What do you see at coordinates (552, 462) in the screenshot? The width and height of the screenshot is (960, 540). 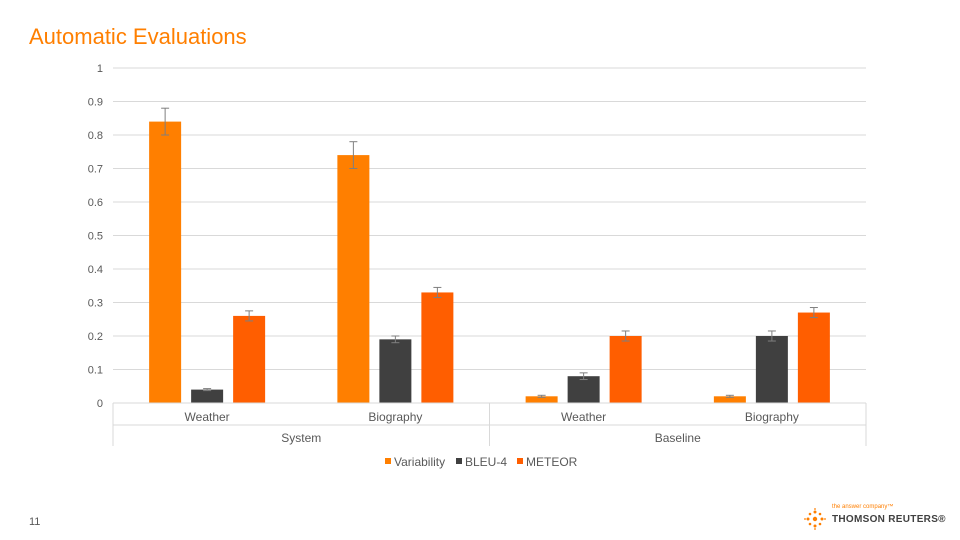 I see `legend-label: METEOR` at bounding box center [552, 462].